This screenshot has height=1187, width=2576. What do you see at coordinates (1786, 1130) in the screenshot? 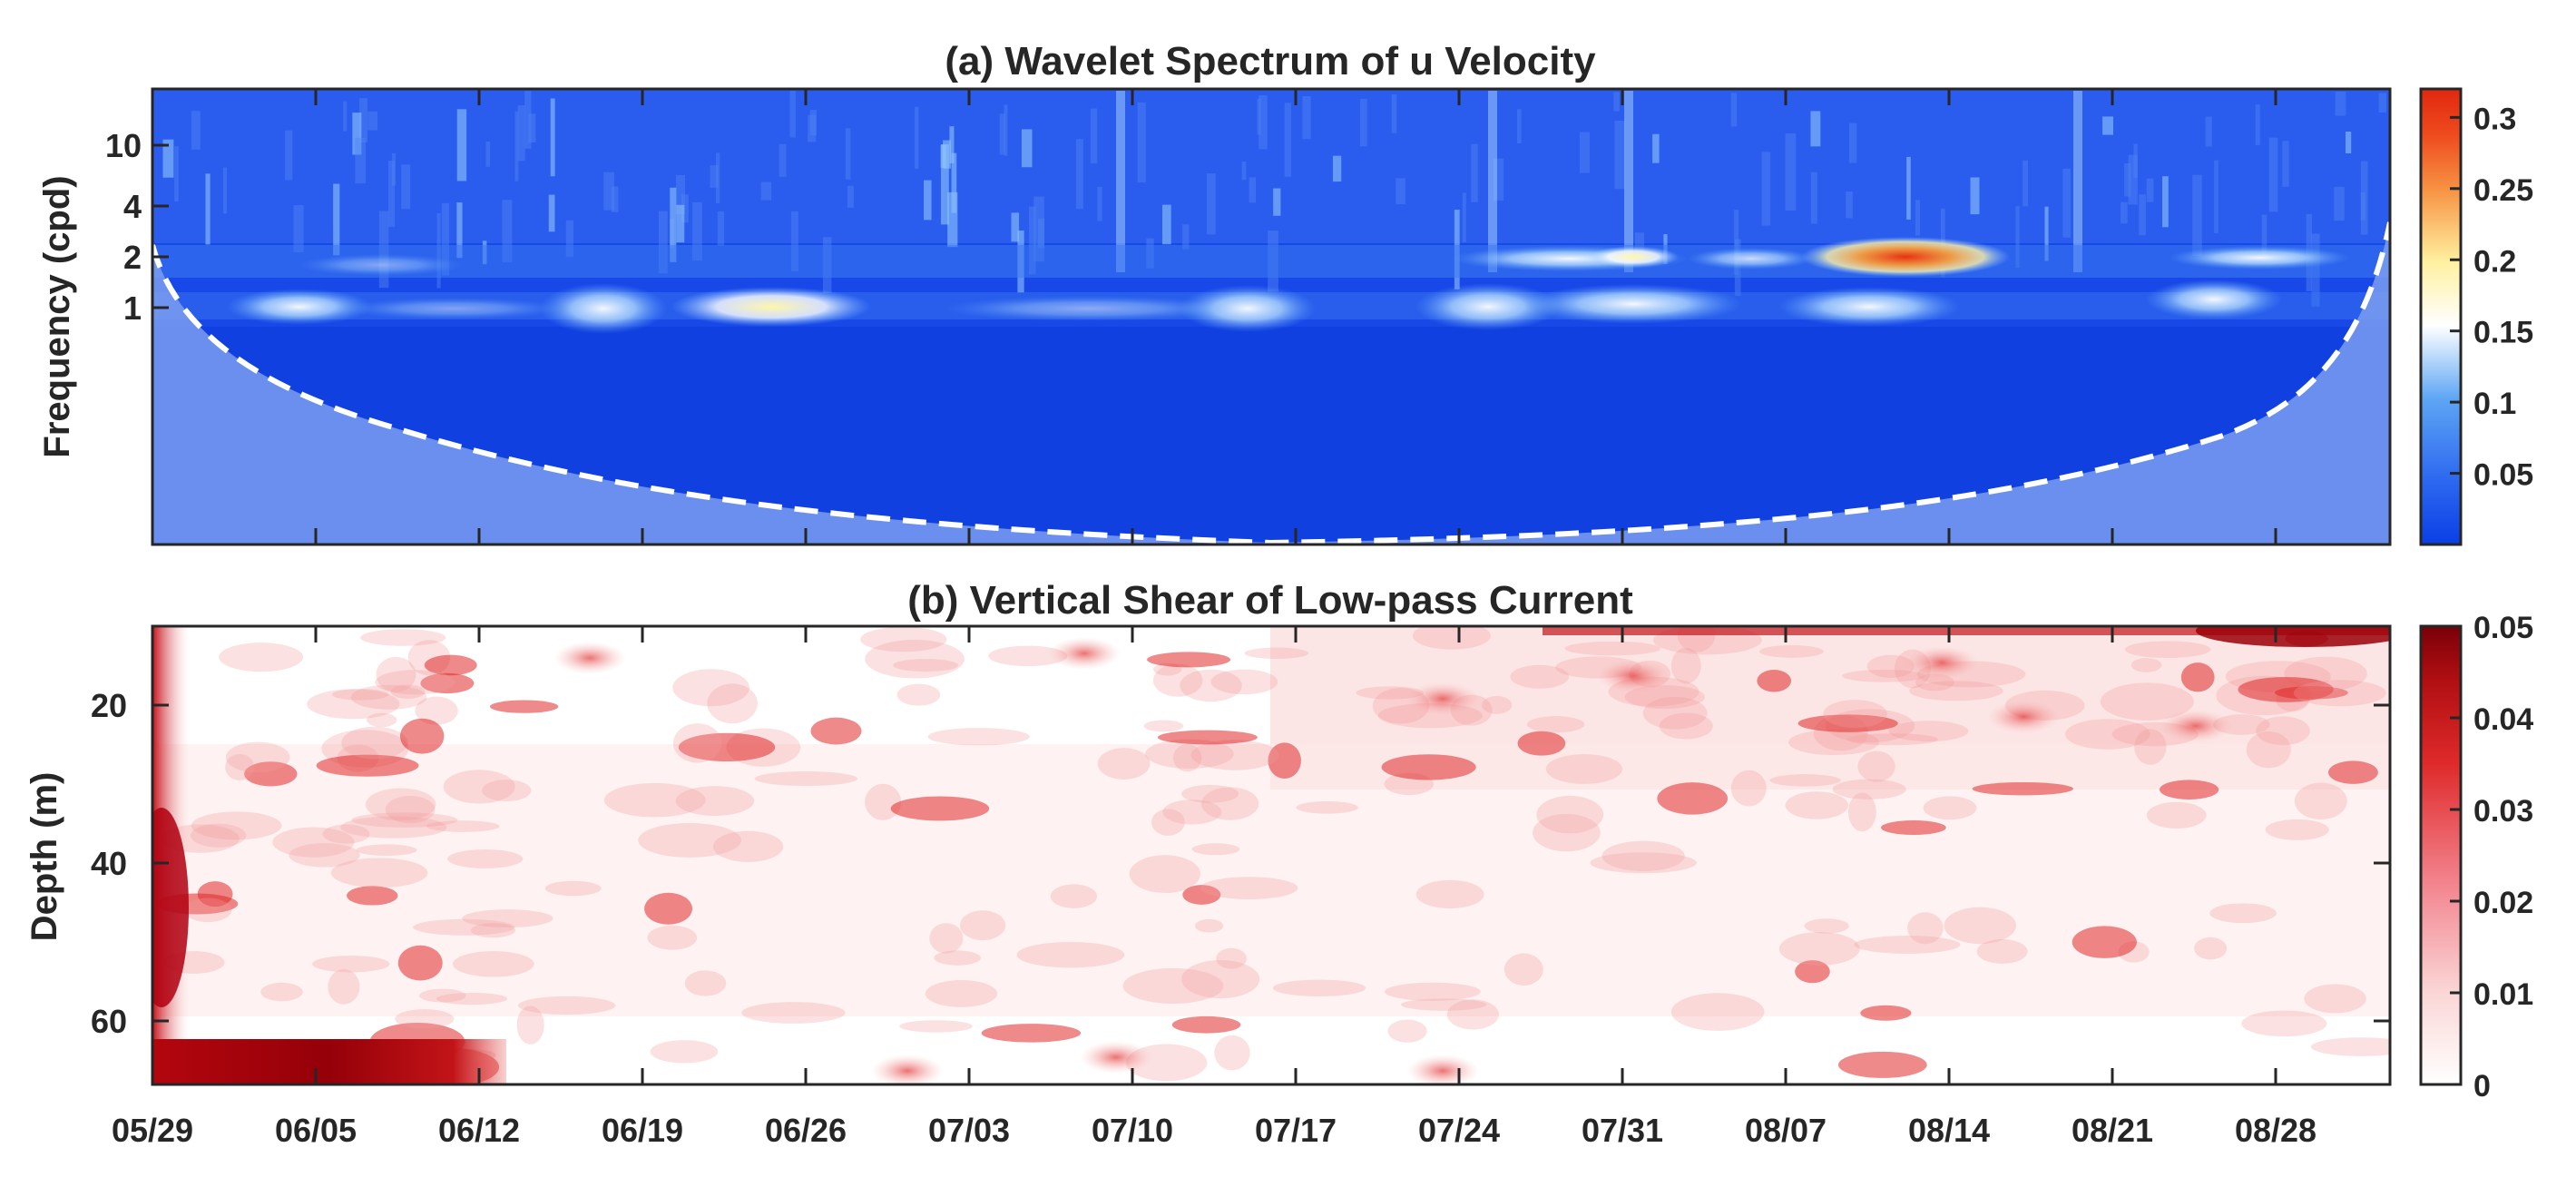
I see `xtick-label-10: 08/07` at bounding box center [1786, 1130].